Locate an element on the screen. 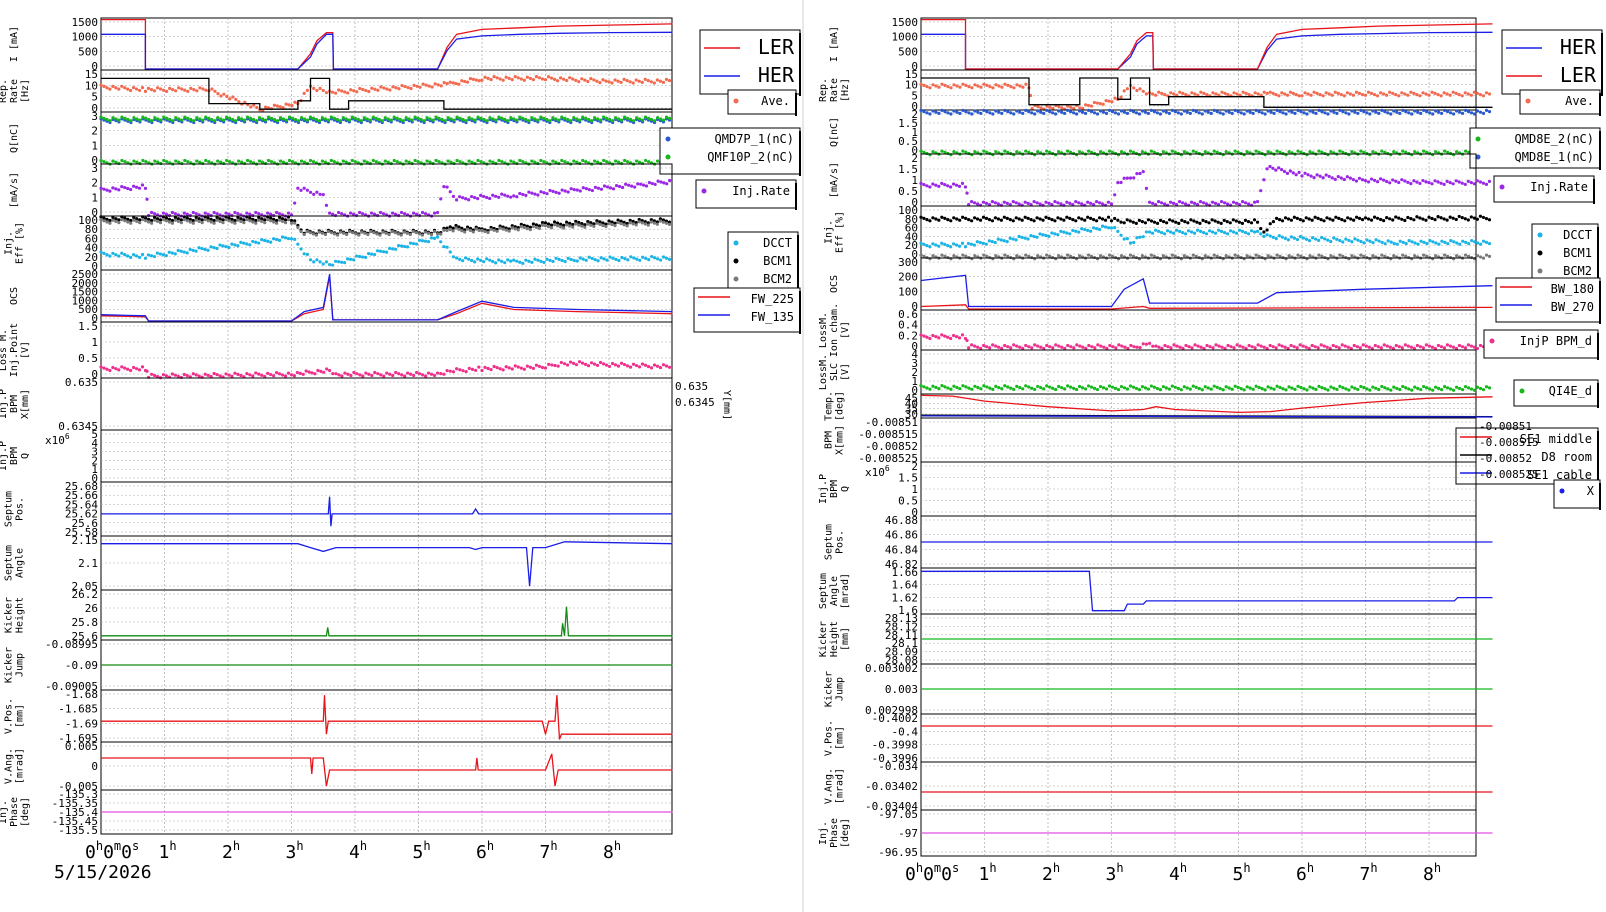 The height and width of the screenshot is (912, 1606). legend-label: InjP BPM_d is located at coordinates (1556, 341).